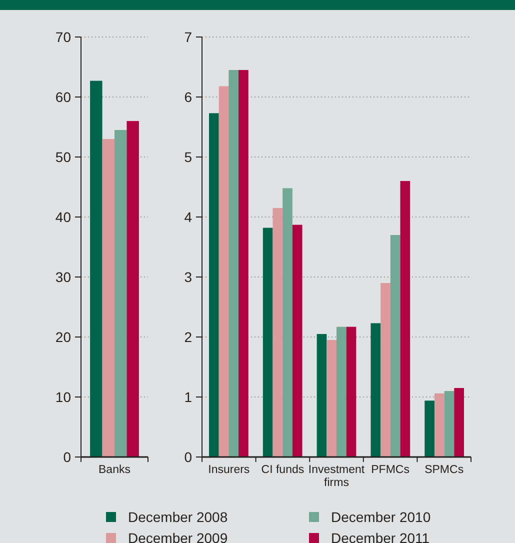 This screenshot has width=515, height=543. What do you see at coordinates (63, 36) in the screenshot?
I see `y-tick-label: 70` at bounding box center [63, 36].